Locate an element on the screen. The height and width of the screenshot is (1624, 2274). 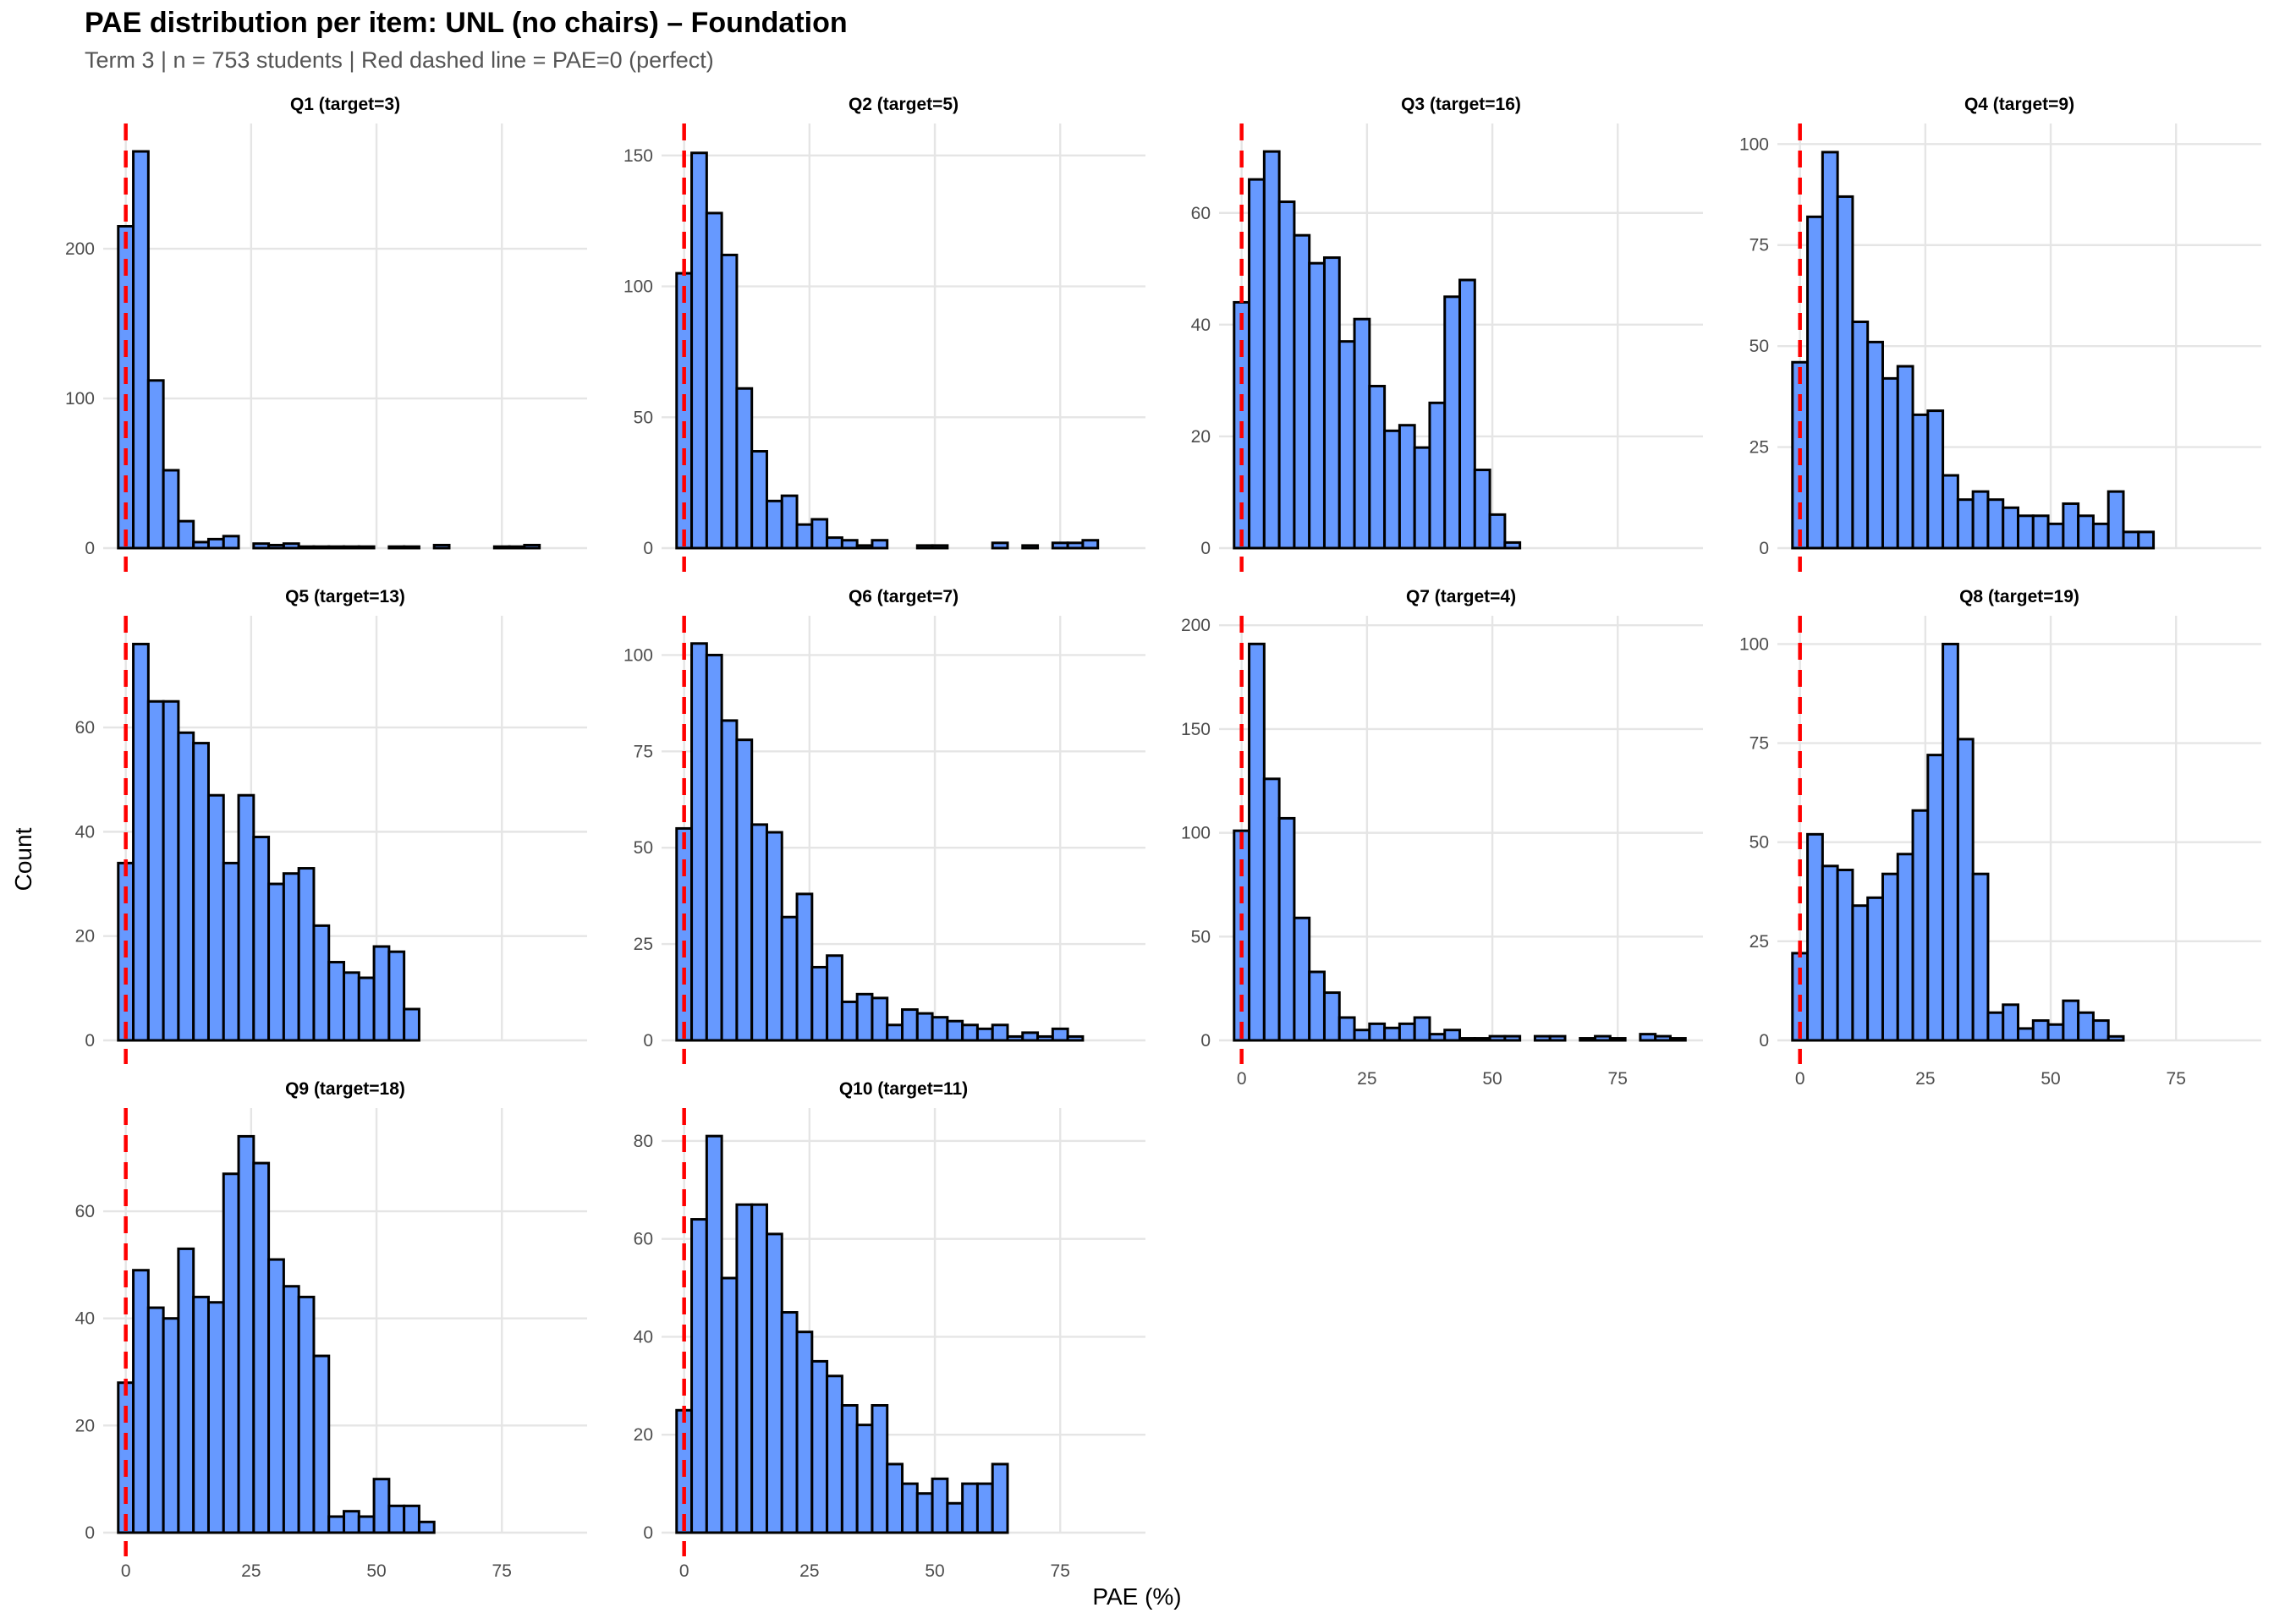
panel-q1: 0 100 200 Q1 (target=3) is located at coordinates (326, 334).